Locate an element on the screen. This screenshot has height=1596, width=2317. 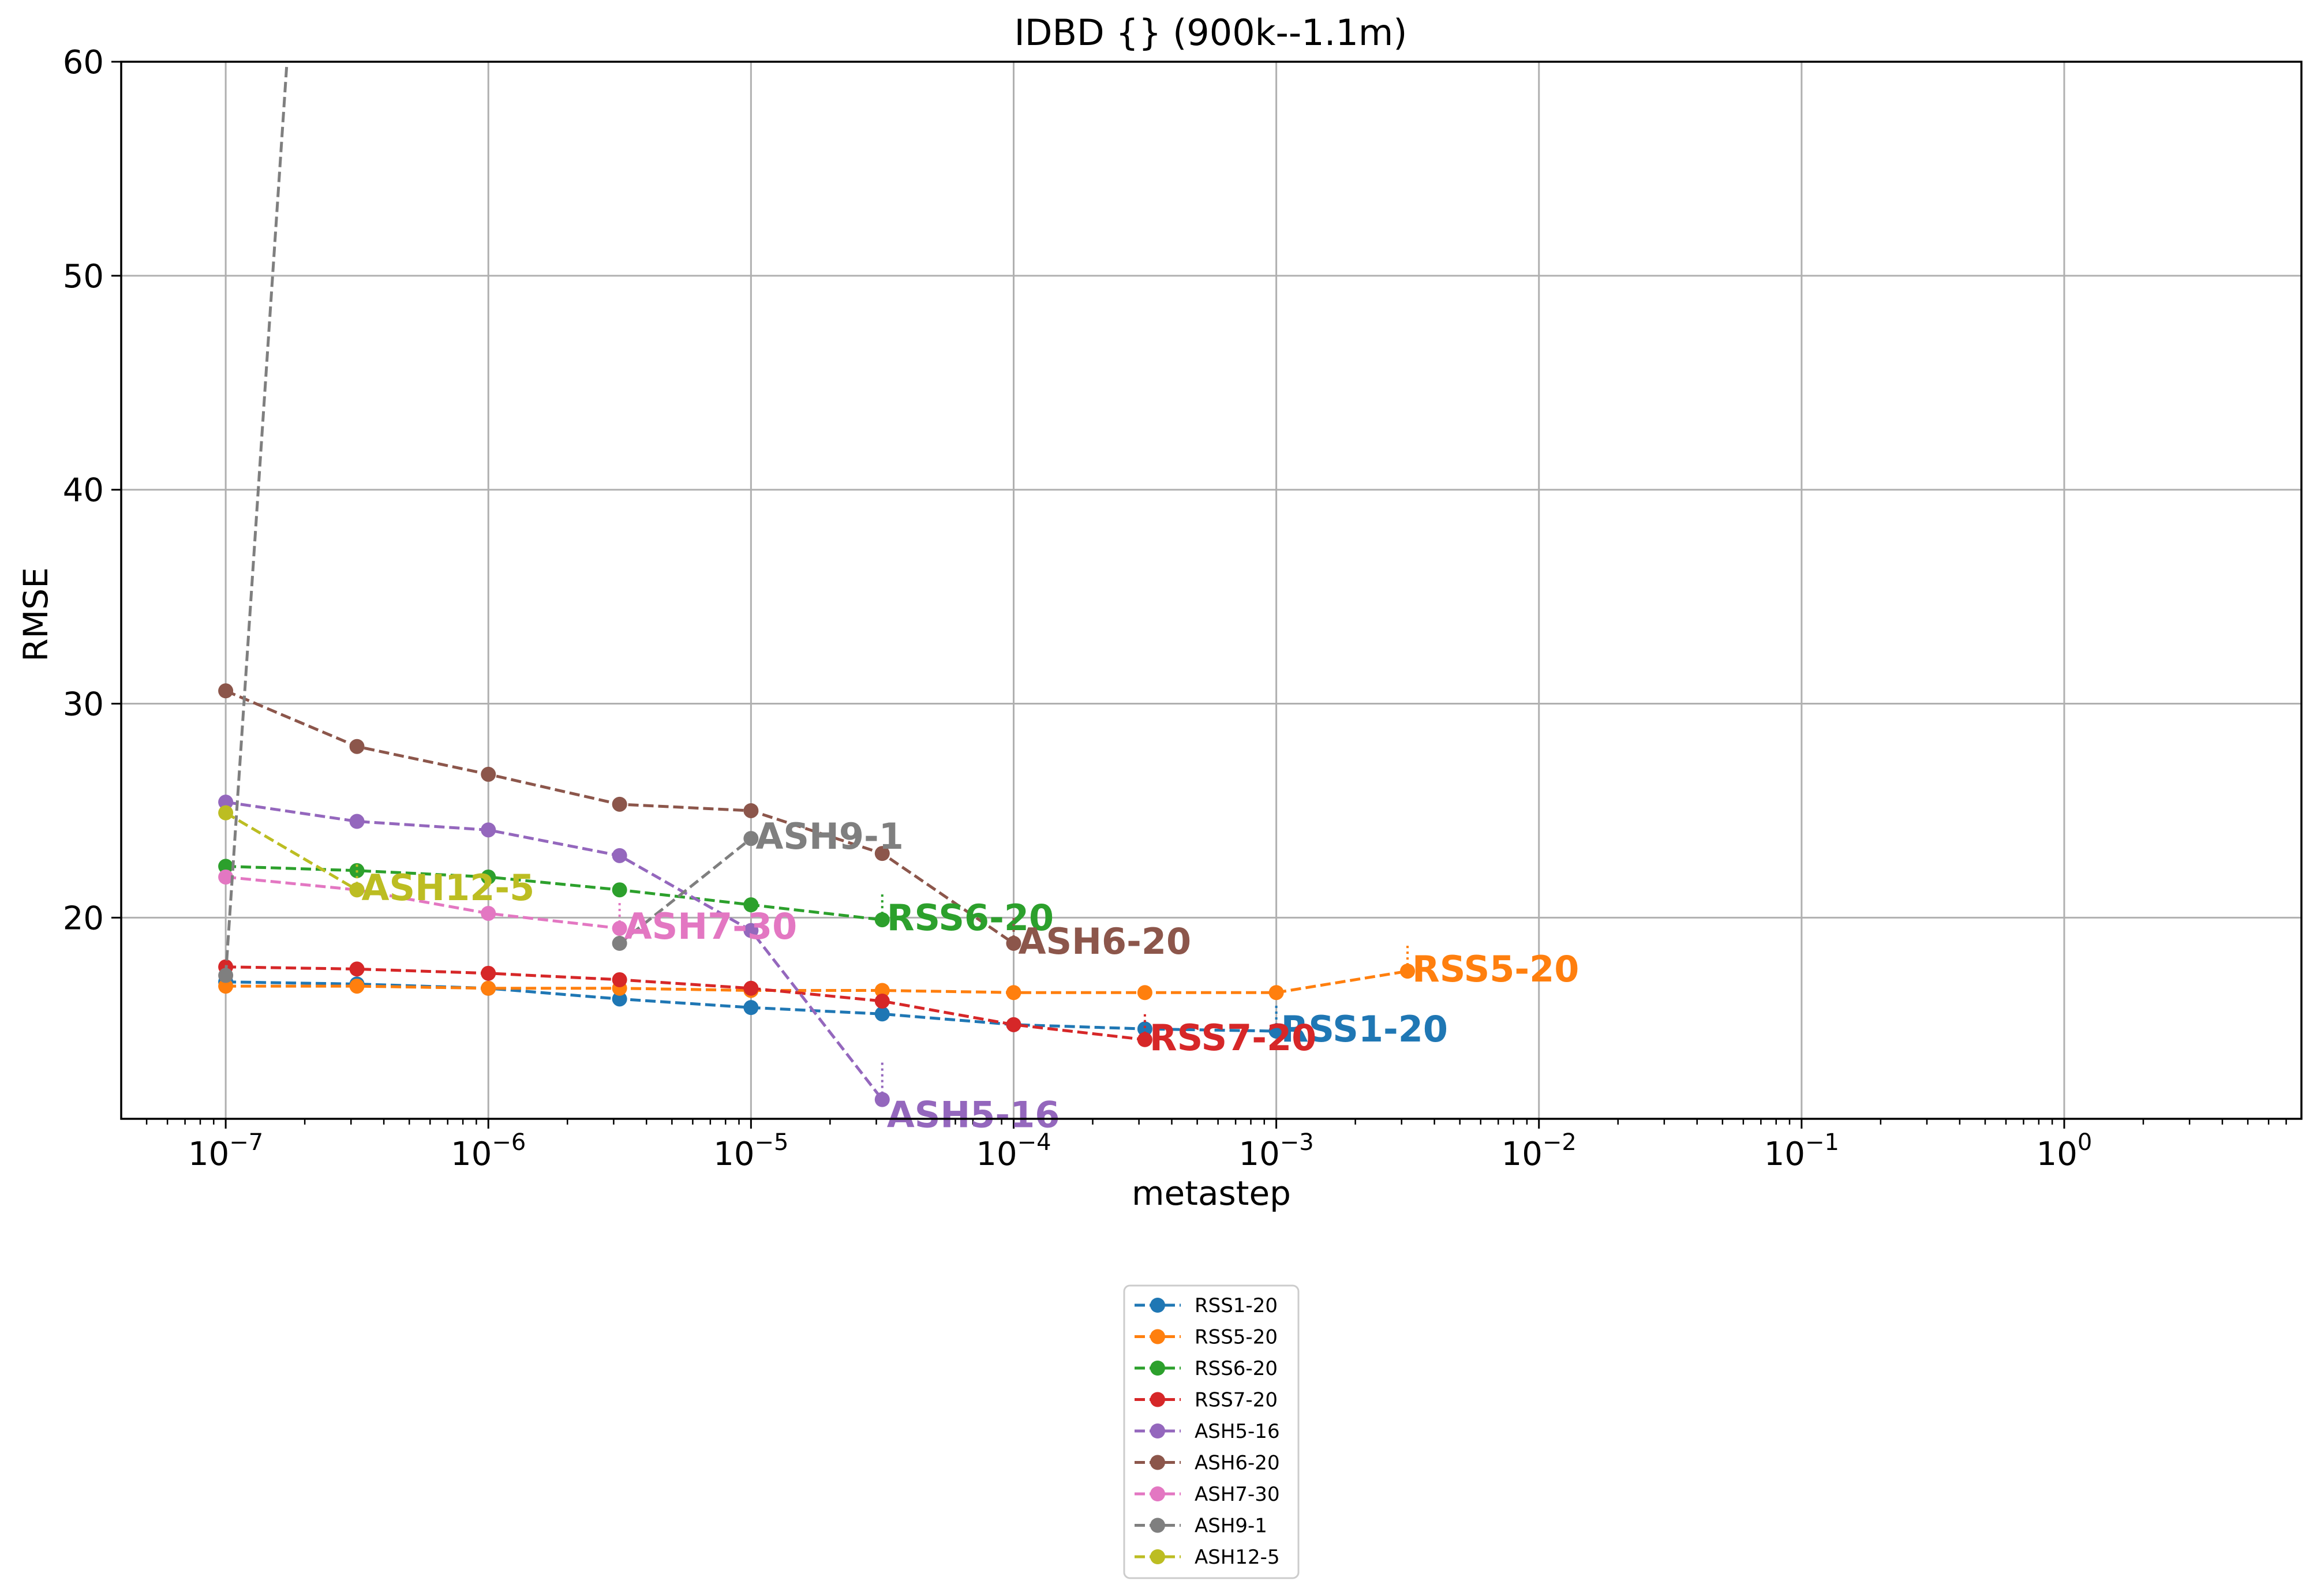
legend-label: RSS7-20 is located at coordinates (1236, 1400).